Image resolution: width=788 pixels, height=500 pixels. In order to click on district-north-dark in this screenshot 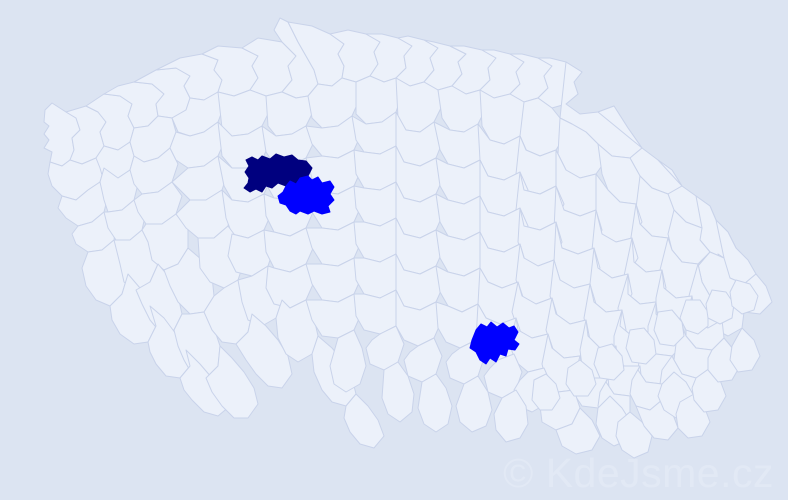, I will do `click(278, 173)`.